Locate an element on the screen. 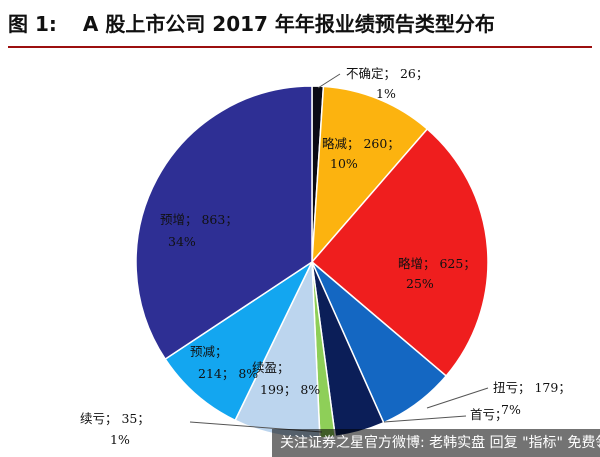 The image size is (600, 457). slice-label-line1-1: 略减； 260； is located at coordinates (361, 143).